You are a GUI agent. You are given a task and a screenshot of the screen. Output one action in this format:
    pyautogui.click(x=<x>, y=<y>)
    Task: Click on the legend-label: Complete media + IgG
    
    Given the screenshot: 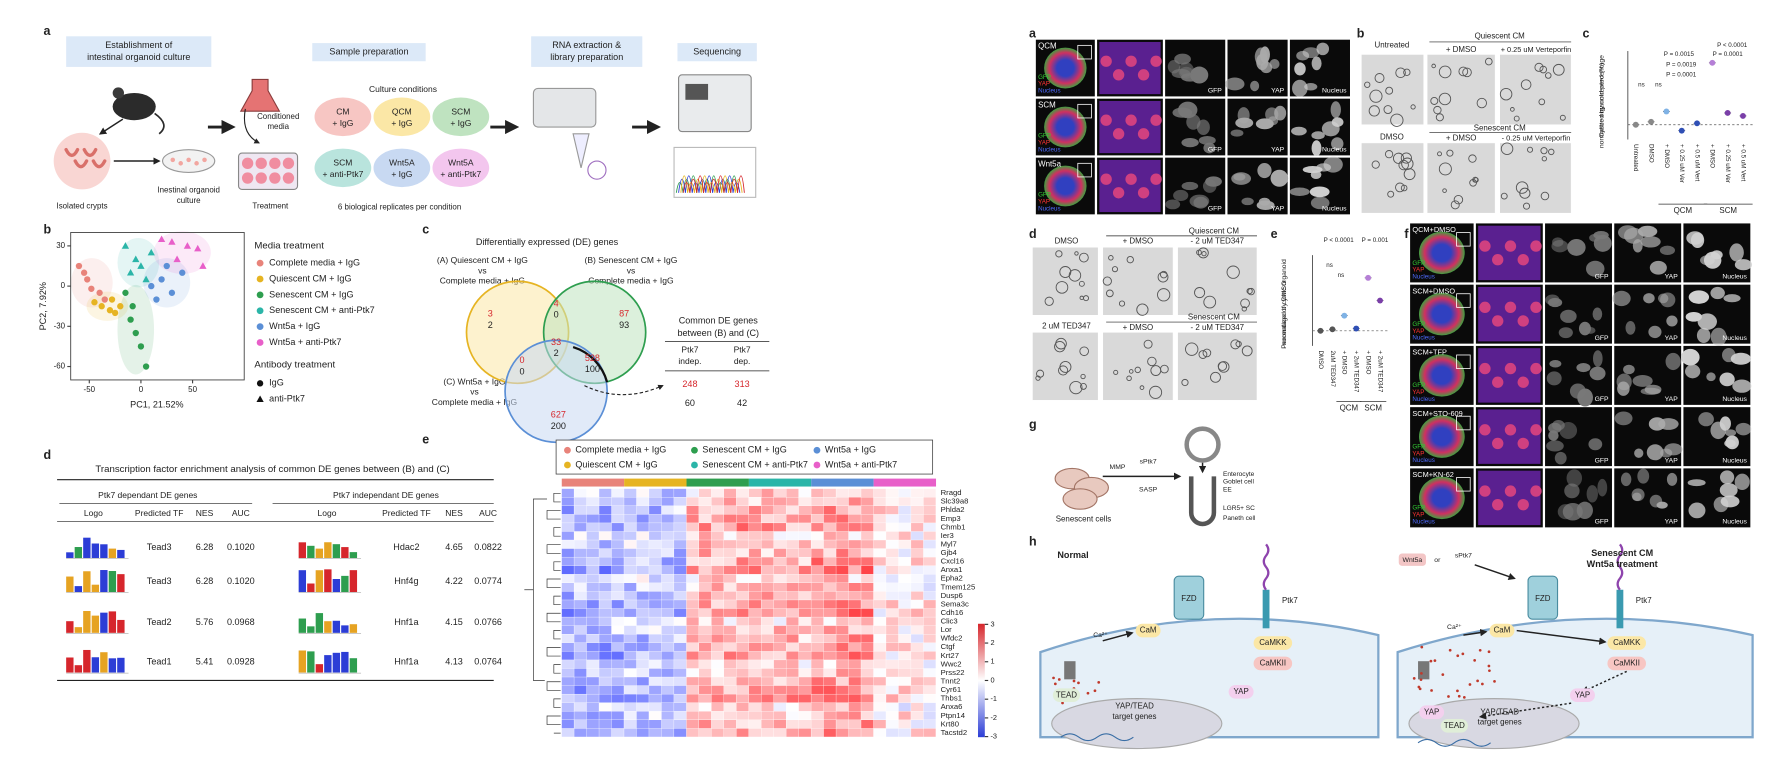 What is the action you would take?
    pyautogui.click(x=620, y=450)
    